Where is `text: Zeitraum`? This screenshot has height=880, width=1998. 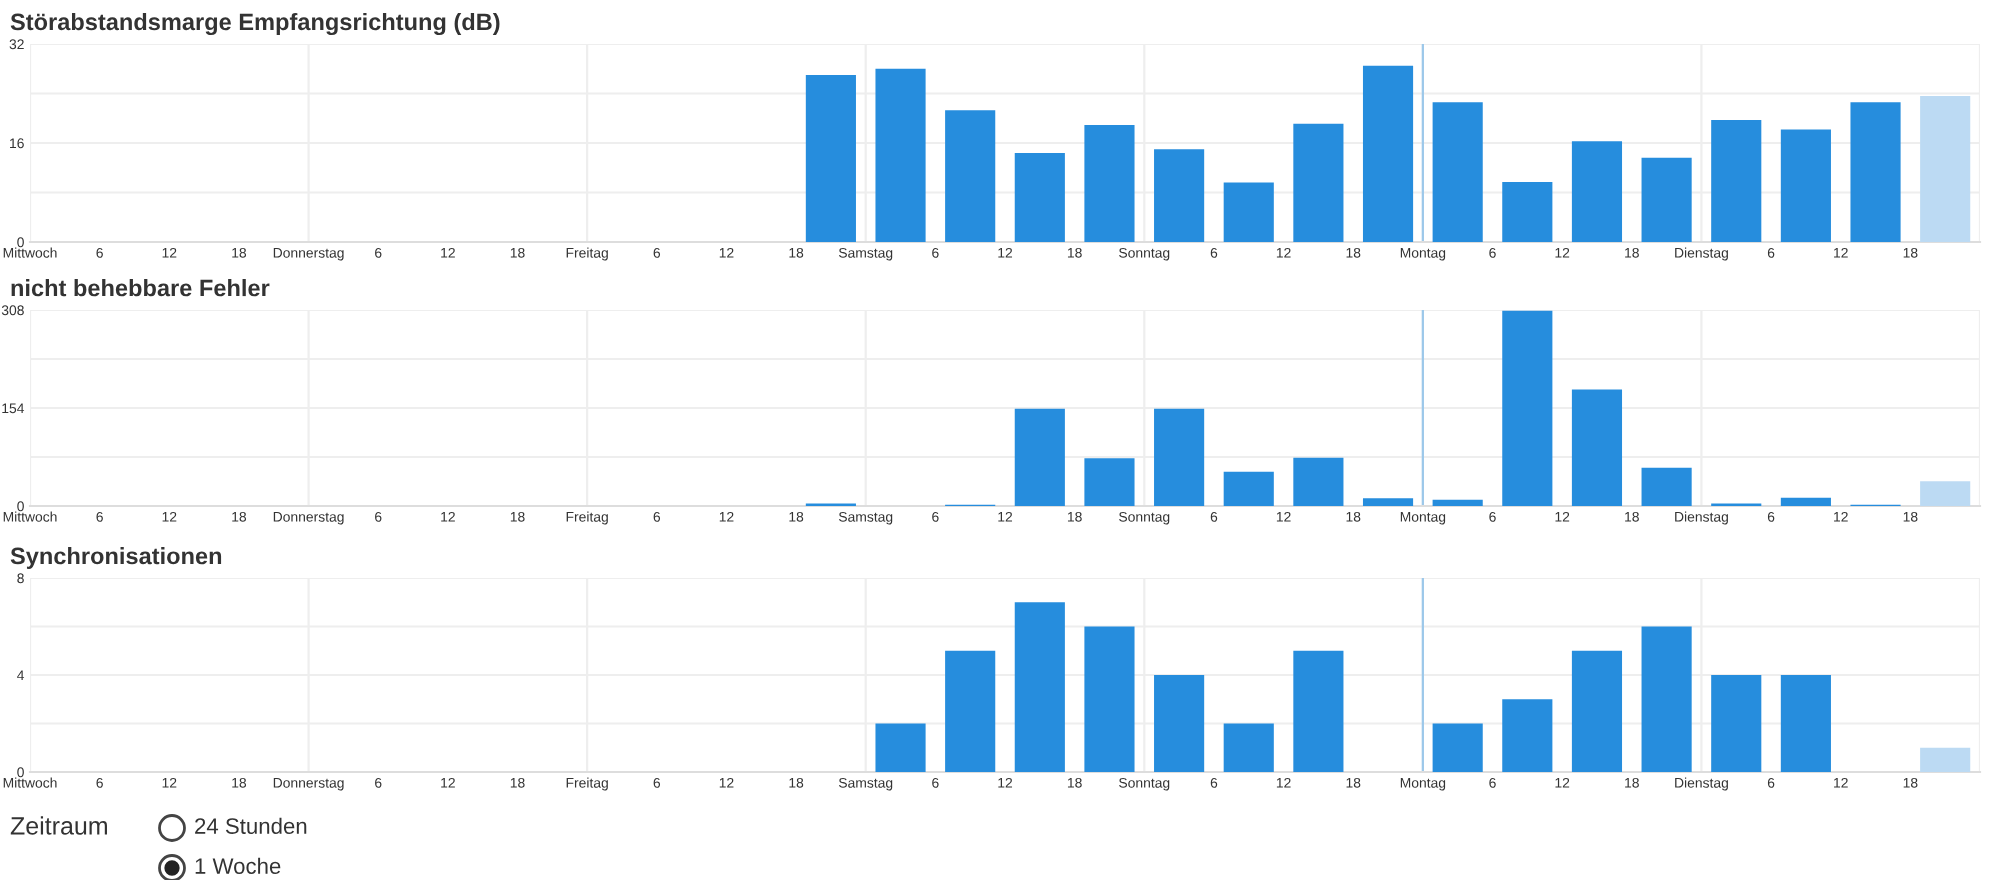
text: Zeitraum is located at coordinates (58, 825).